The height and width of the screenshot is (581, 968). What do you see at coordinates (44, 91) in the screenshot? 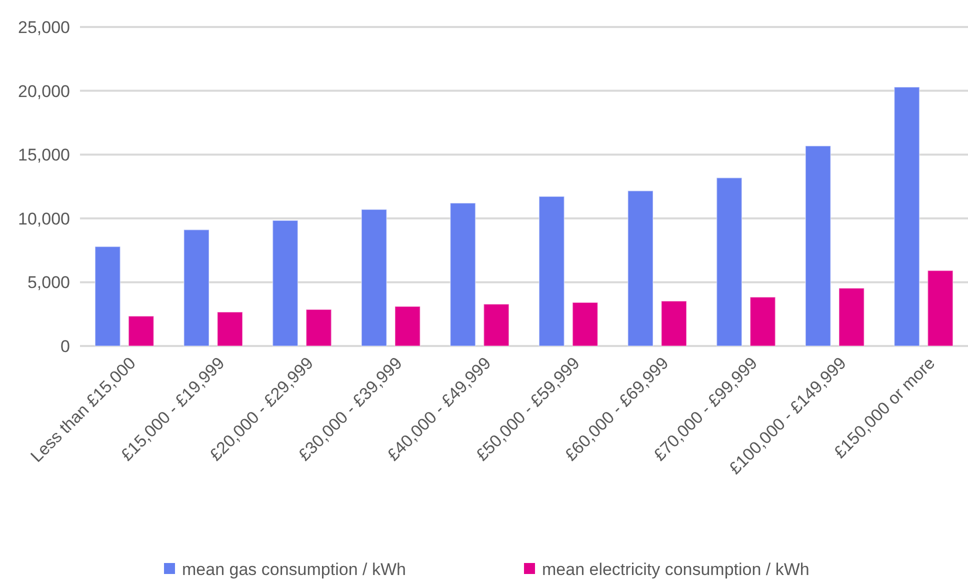
I see `y-tick-label: 20,000` at bounding box center [44, 91].